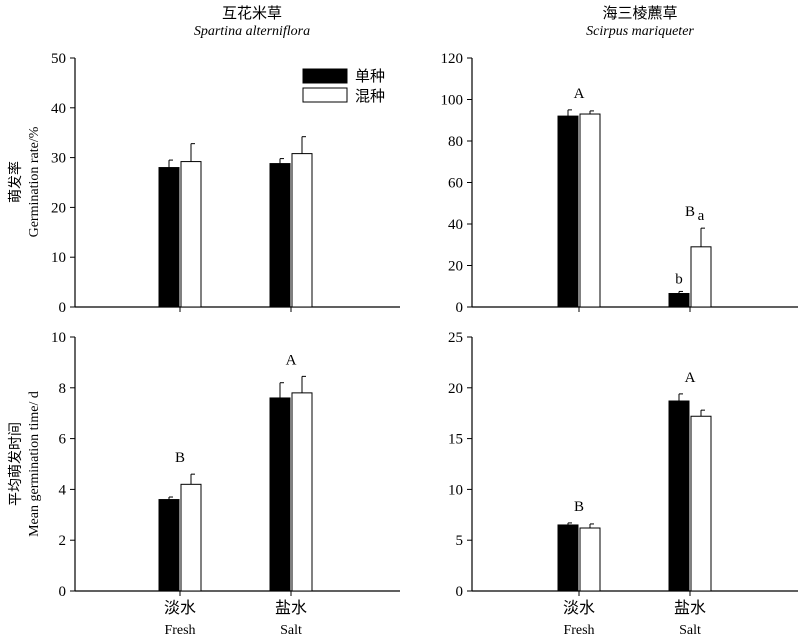  Describe the element at coordinates (252, 31) in the screenshot. I see `col-title-left-latin: Spartina alterniflora` at that location.